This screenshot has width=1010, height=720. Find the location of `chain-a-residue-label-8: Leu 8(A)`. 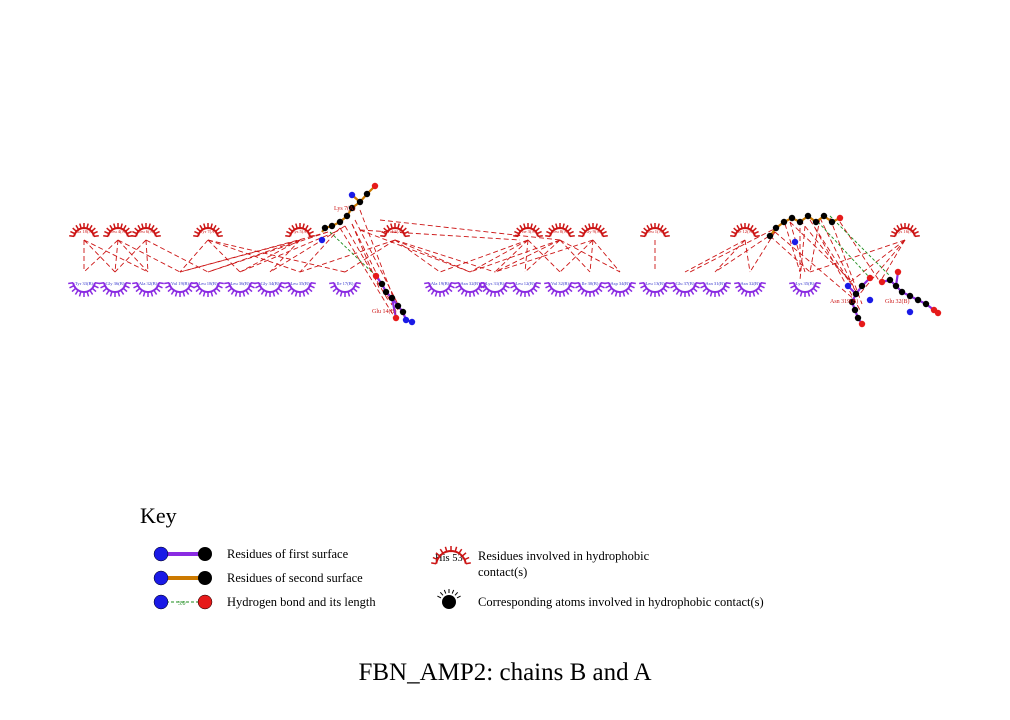

chain-a-residue-label-8: Leu 8(A) is located at coordinates (560, 231).